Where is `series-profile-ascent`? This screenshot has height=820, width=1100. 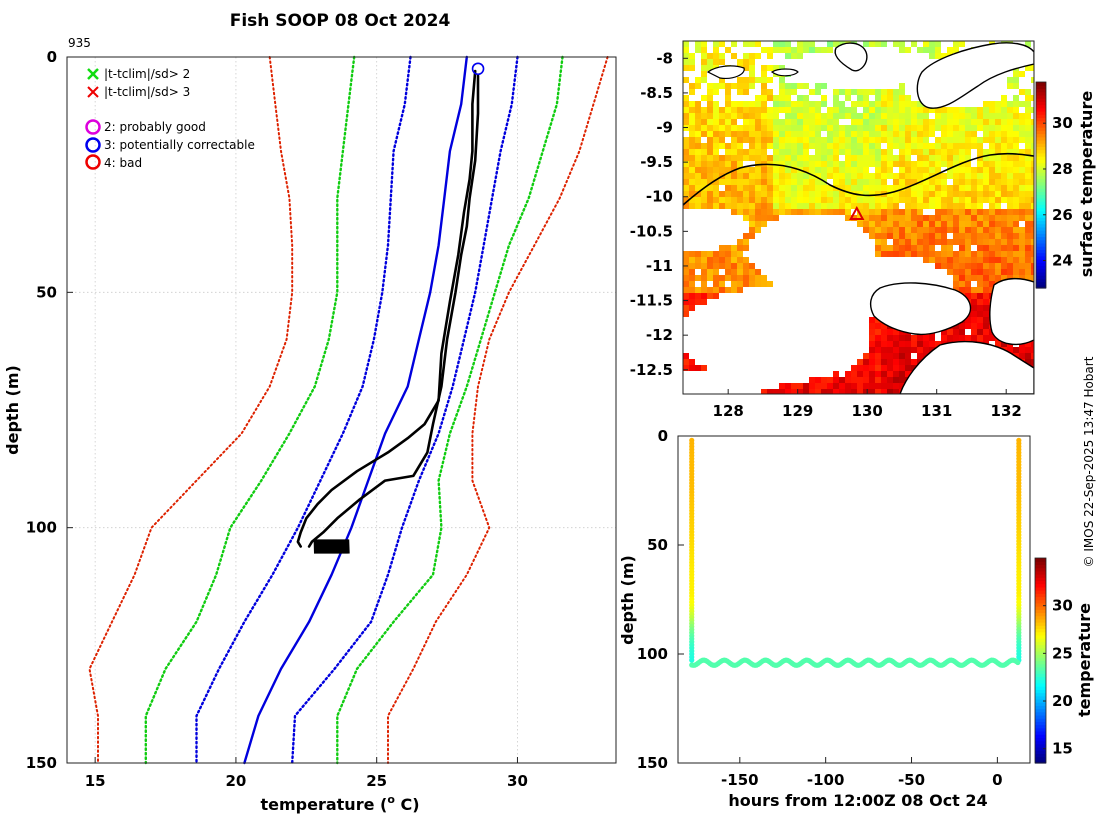
series-profile-ascent is located at coordinates (393, 311).